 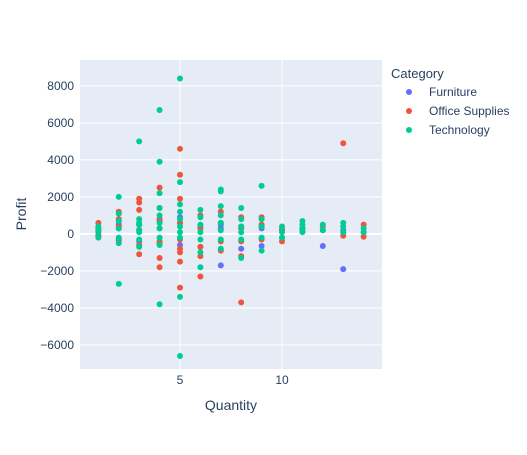 What do you see at coordinates (57, 345) in the screenshot?
I see `y-tick-label: −6000` at bounding box center [57, 345].